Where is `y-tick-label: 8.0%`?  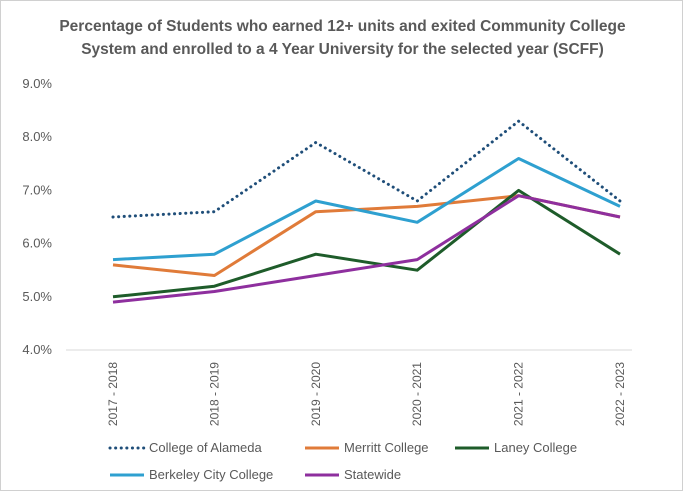
y-tick-label: 8.0% is located at coordinates (37, 136).